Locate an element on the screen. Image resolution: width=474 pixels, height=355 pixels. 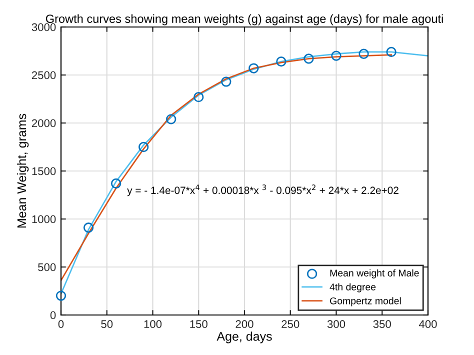
x-tick-label: 400 is located at coordinates (427, 324).